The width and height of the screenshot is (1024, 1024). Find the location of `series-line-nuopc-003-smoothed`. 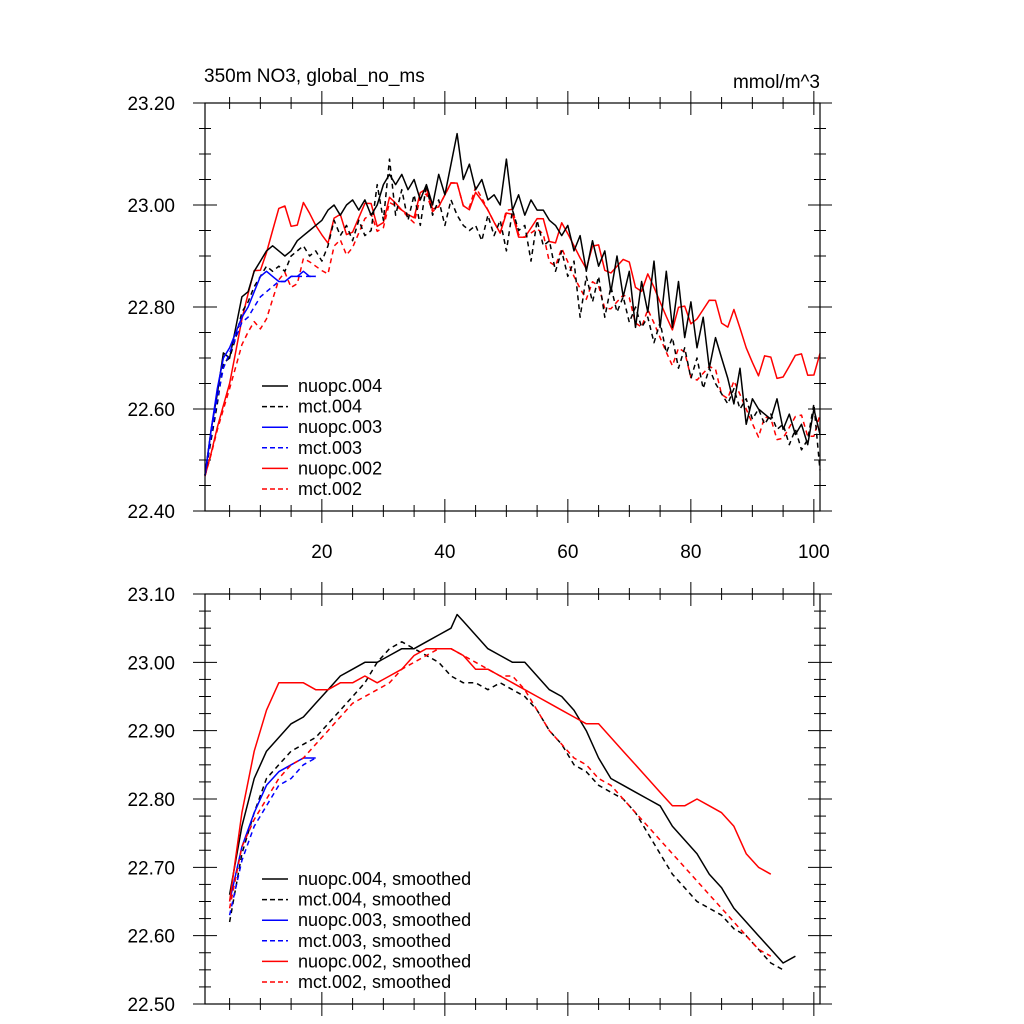

series-line-nuopc-003-smoothed is located at coordinates (272, 829).